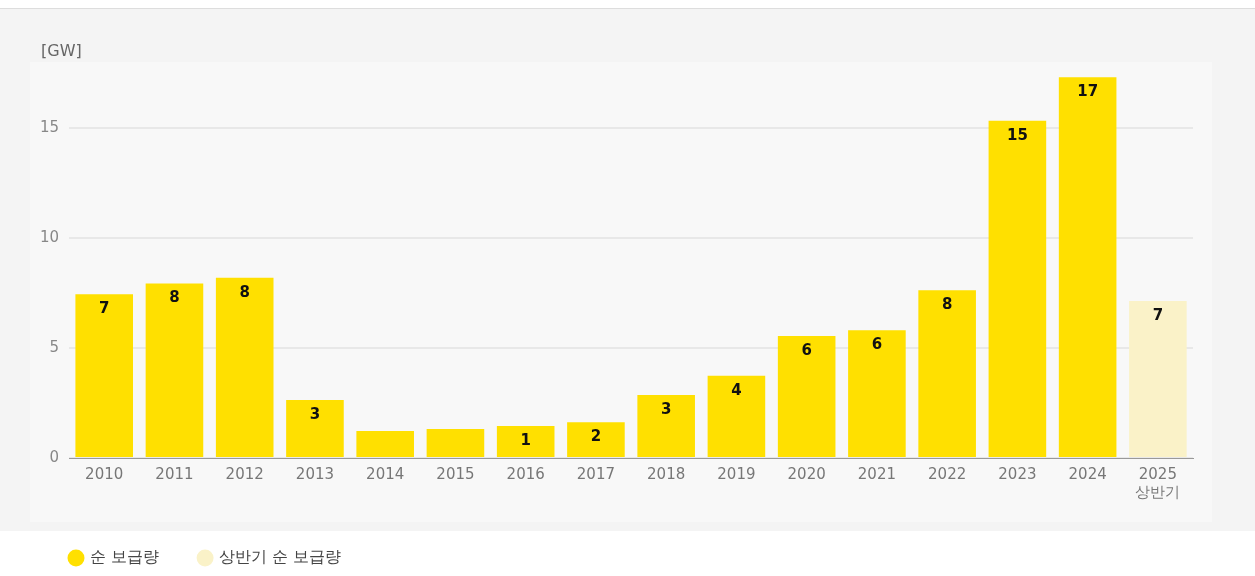 This screenshot has height=576, width=1255. Describe the element at coordinates (54, 456) in the screenshot. I see `y-tick-label: 0` at that location.